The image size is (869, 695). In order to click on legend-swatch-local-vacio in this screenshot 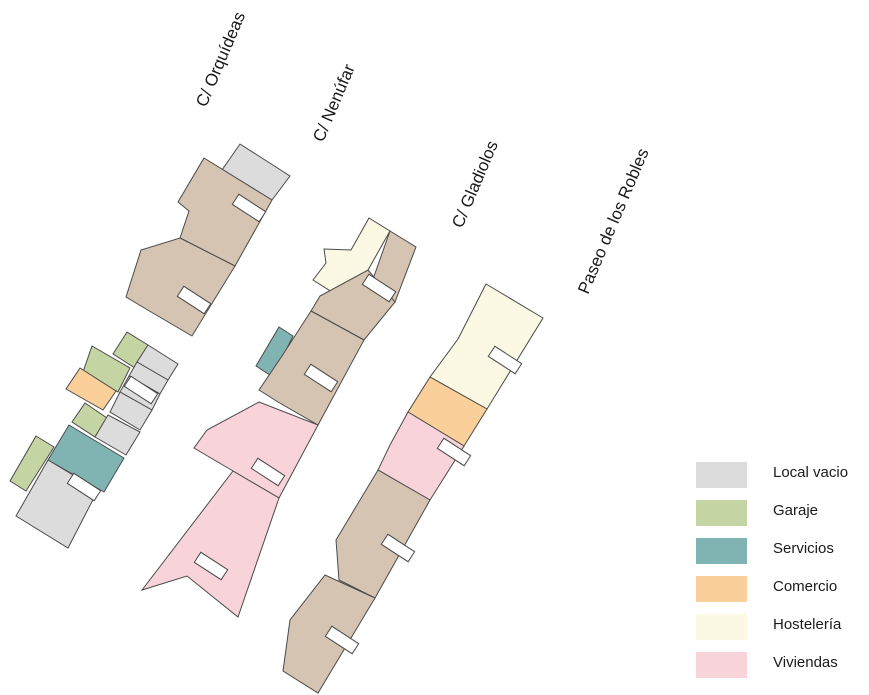, I will do `click(721, 475)`.